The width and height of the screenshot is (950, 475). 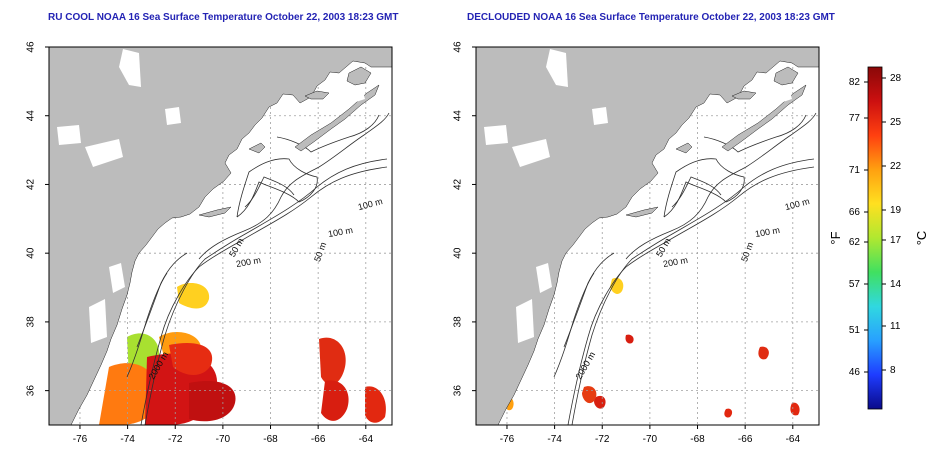 What do you see at coordinates (855, 242) in the screenshot?
I see `f-tick-label: 62` at bounding box center [855, 242].